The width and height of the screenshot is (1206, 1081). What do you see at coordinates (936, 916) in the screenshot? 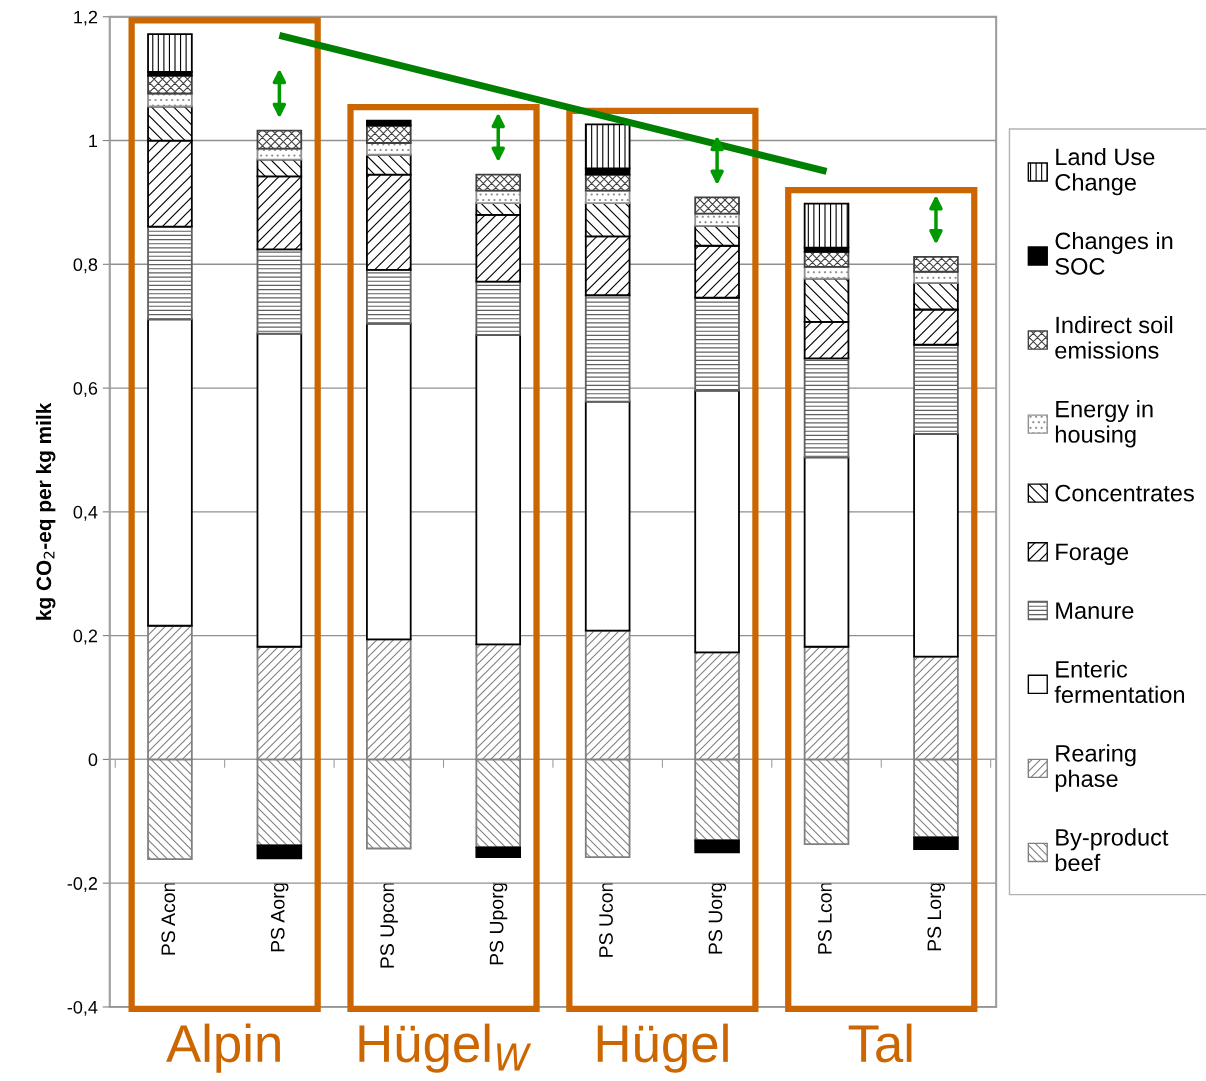
I see `x-tick-label: PS Lorg` at bounding box center [936, 916].